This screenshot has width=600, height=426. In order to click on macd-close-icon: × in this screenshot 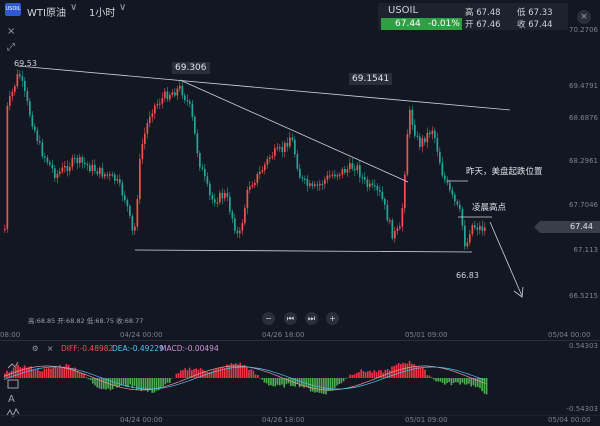, I will do `click(50, 348)`.